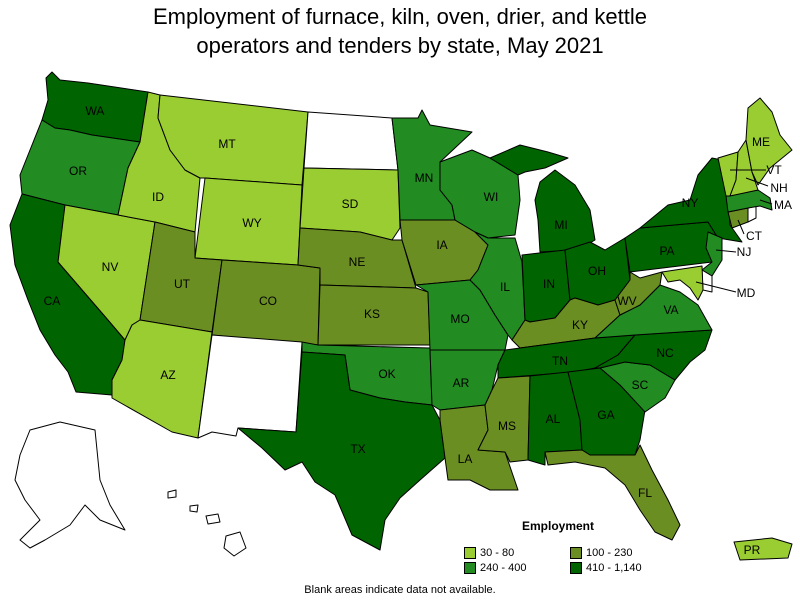 Image resolution: width=800 pixels, height=600 pixels. I want to click on legend-label: 410 - 1,140, so click(614, 568).